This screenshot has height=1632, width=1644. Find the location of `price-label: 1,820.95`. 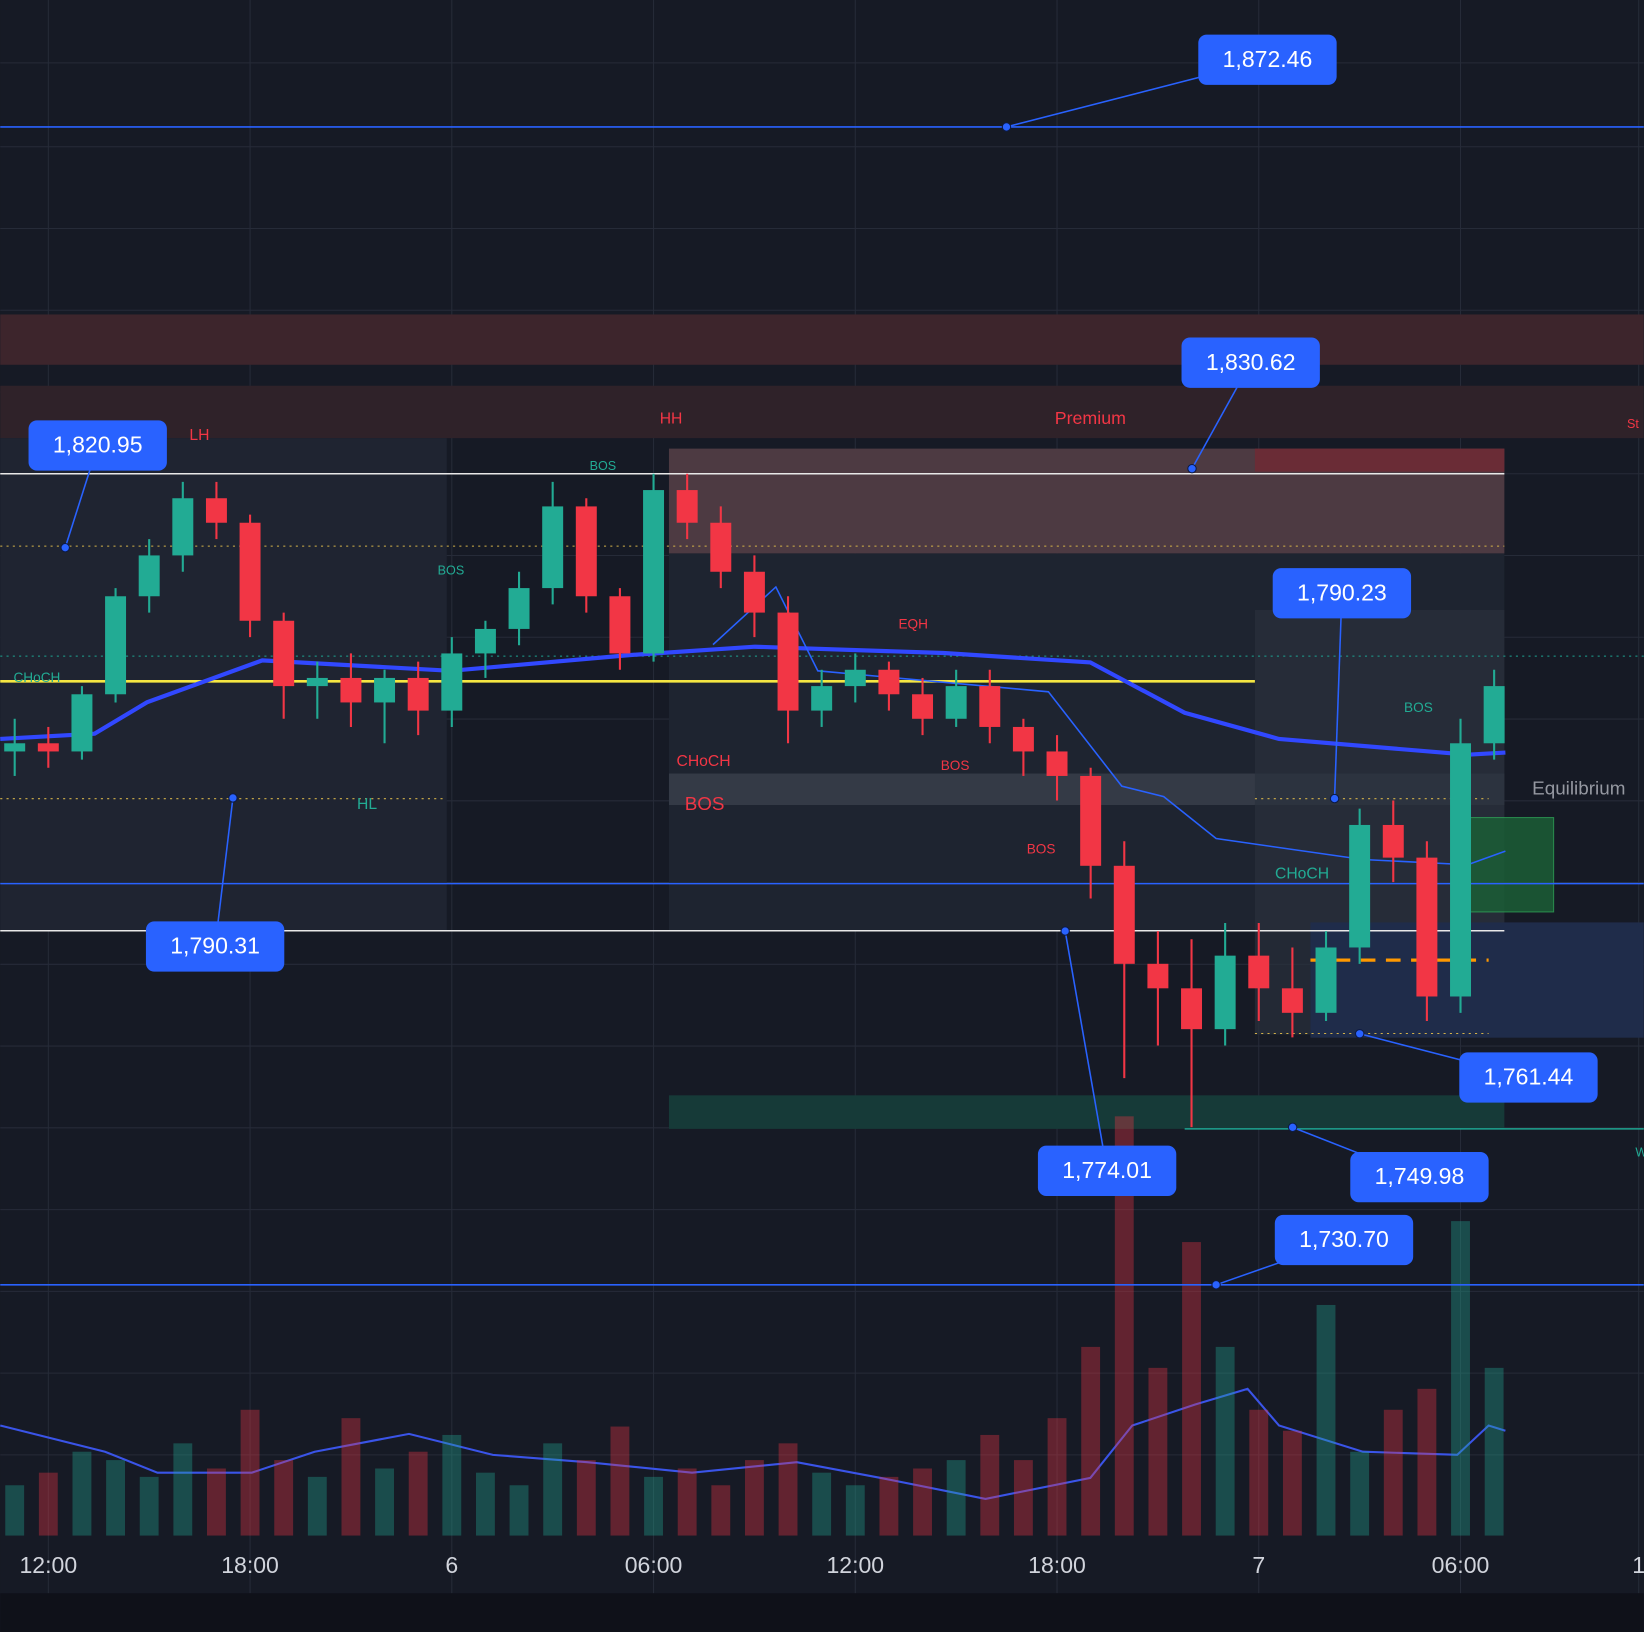

price-label: 1,820.95 is located at coordinates (98, 445).